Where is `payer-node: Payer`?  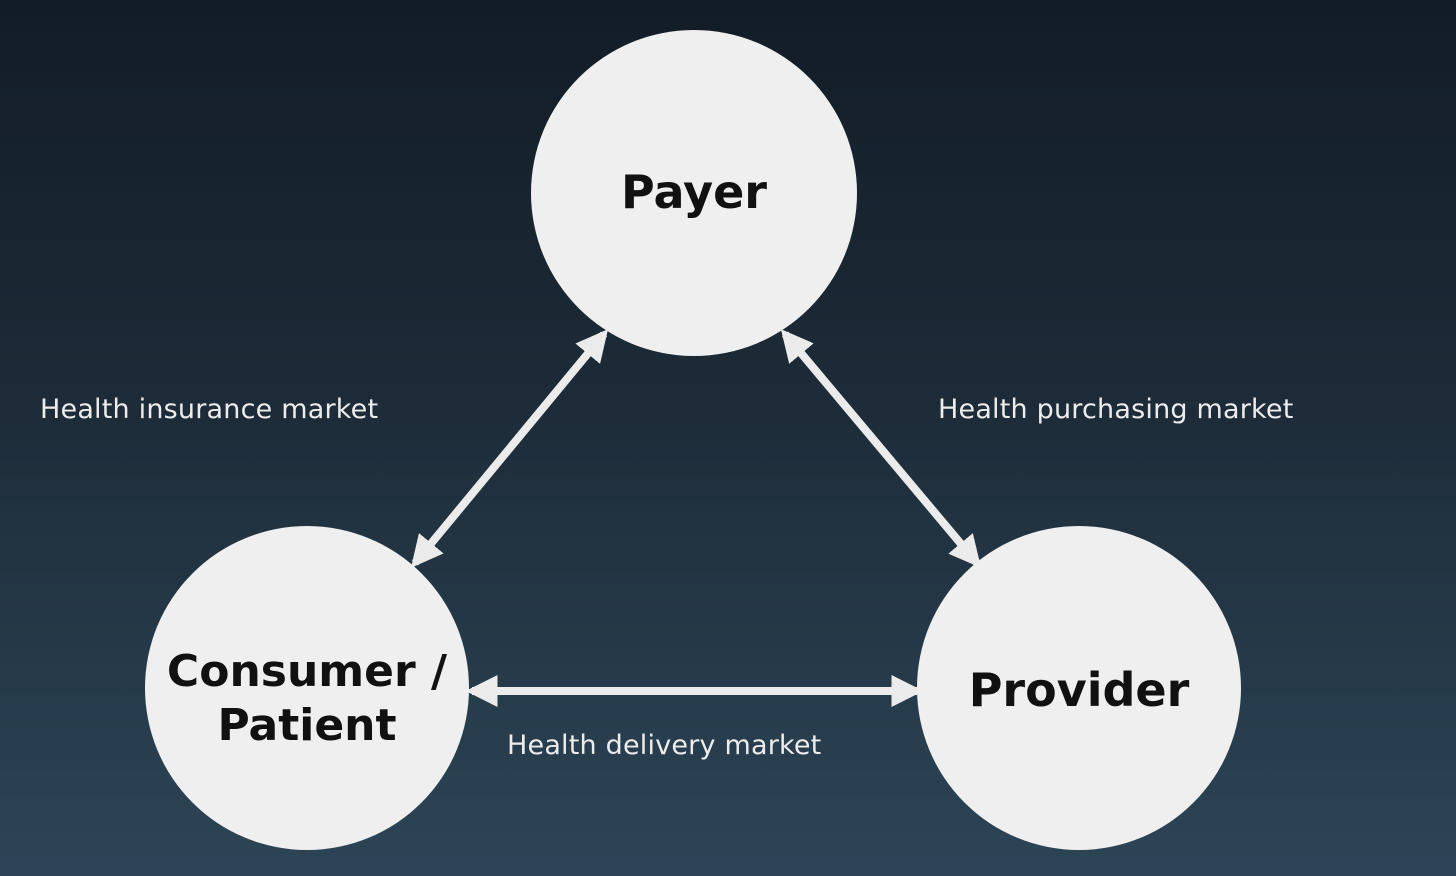 payer-node: Payer is located at coordinates (694, 193).